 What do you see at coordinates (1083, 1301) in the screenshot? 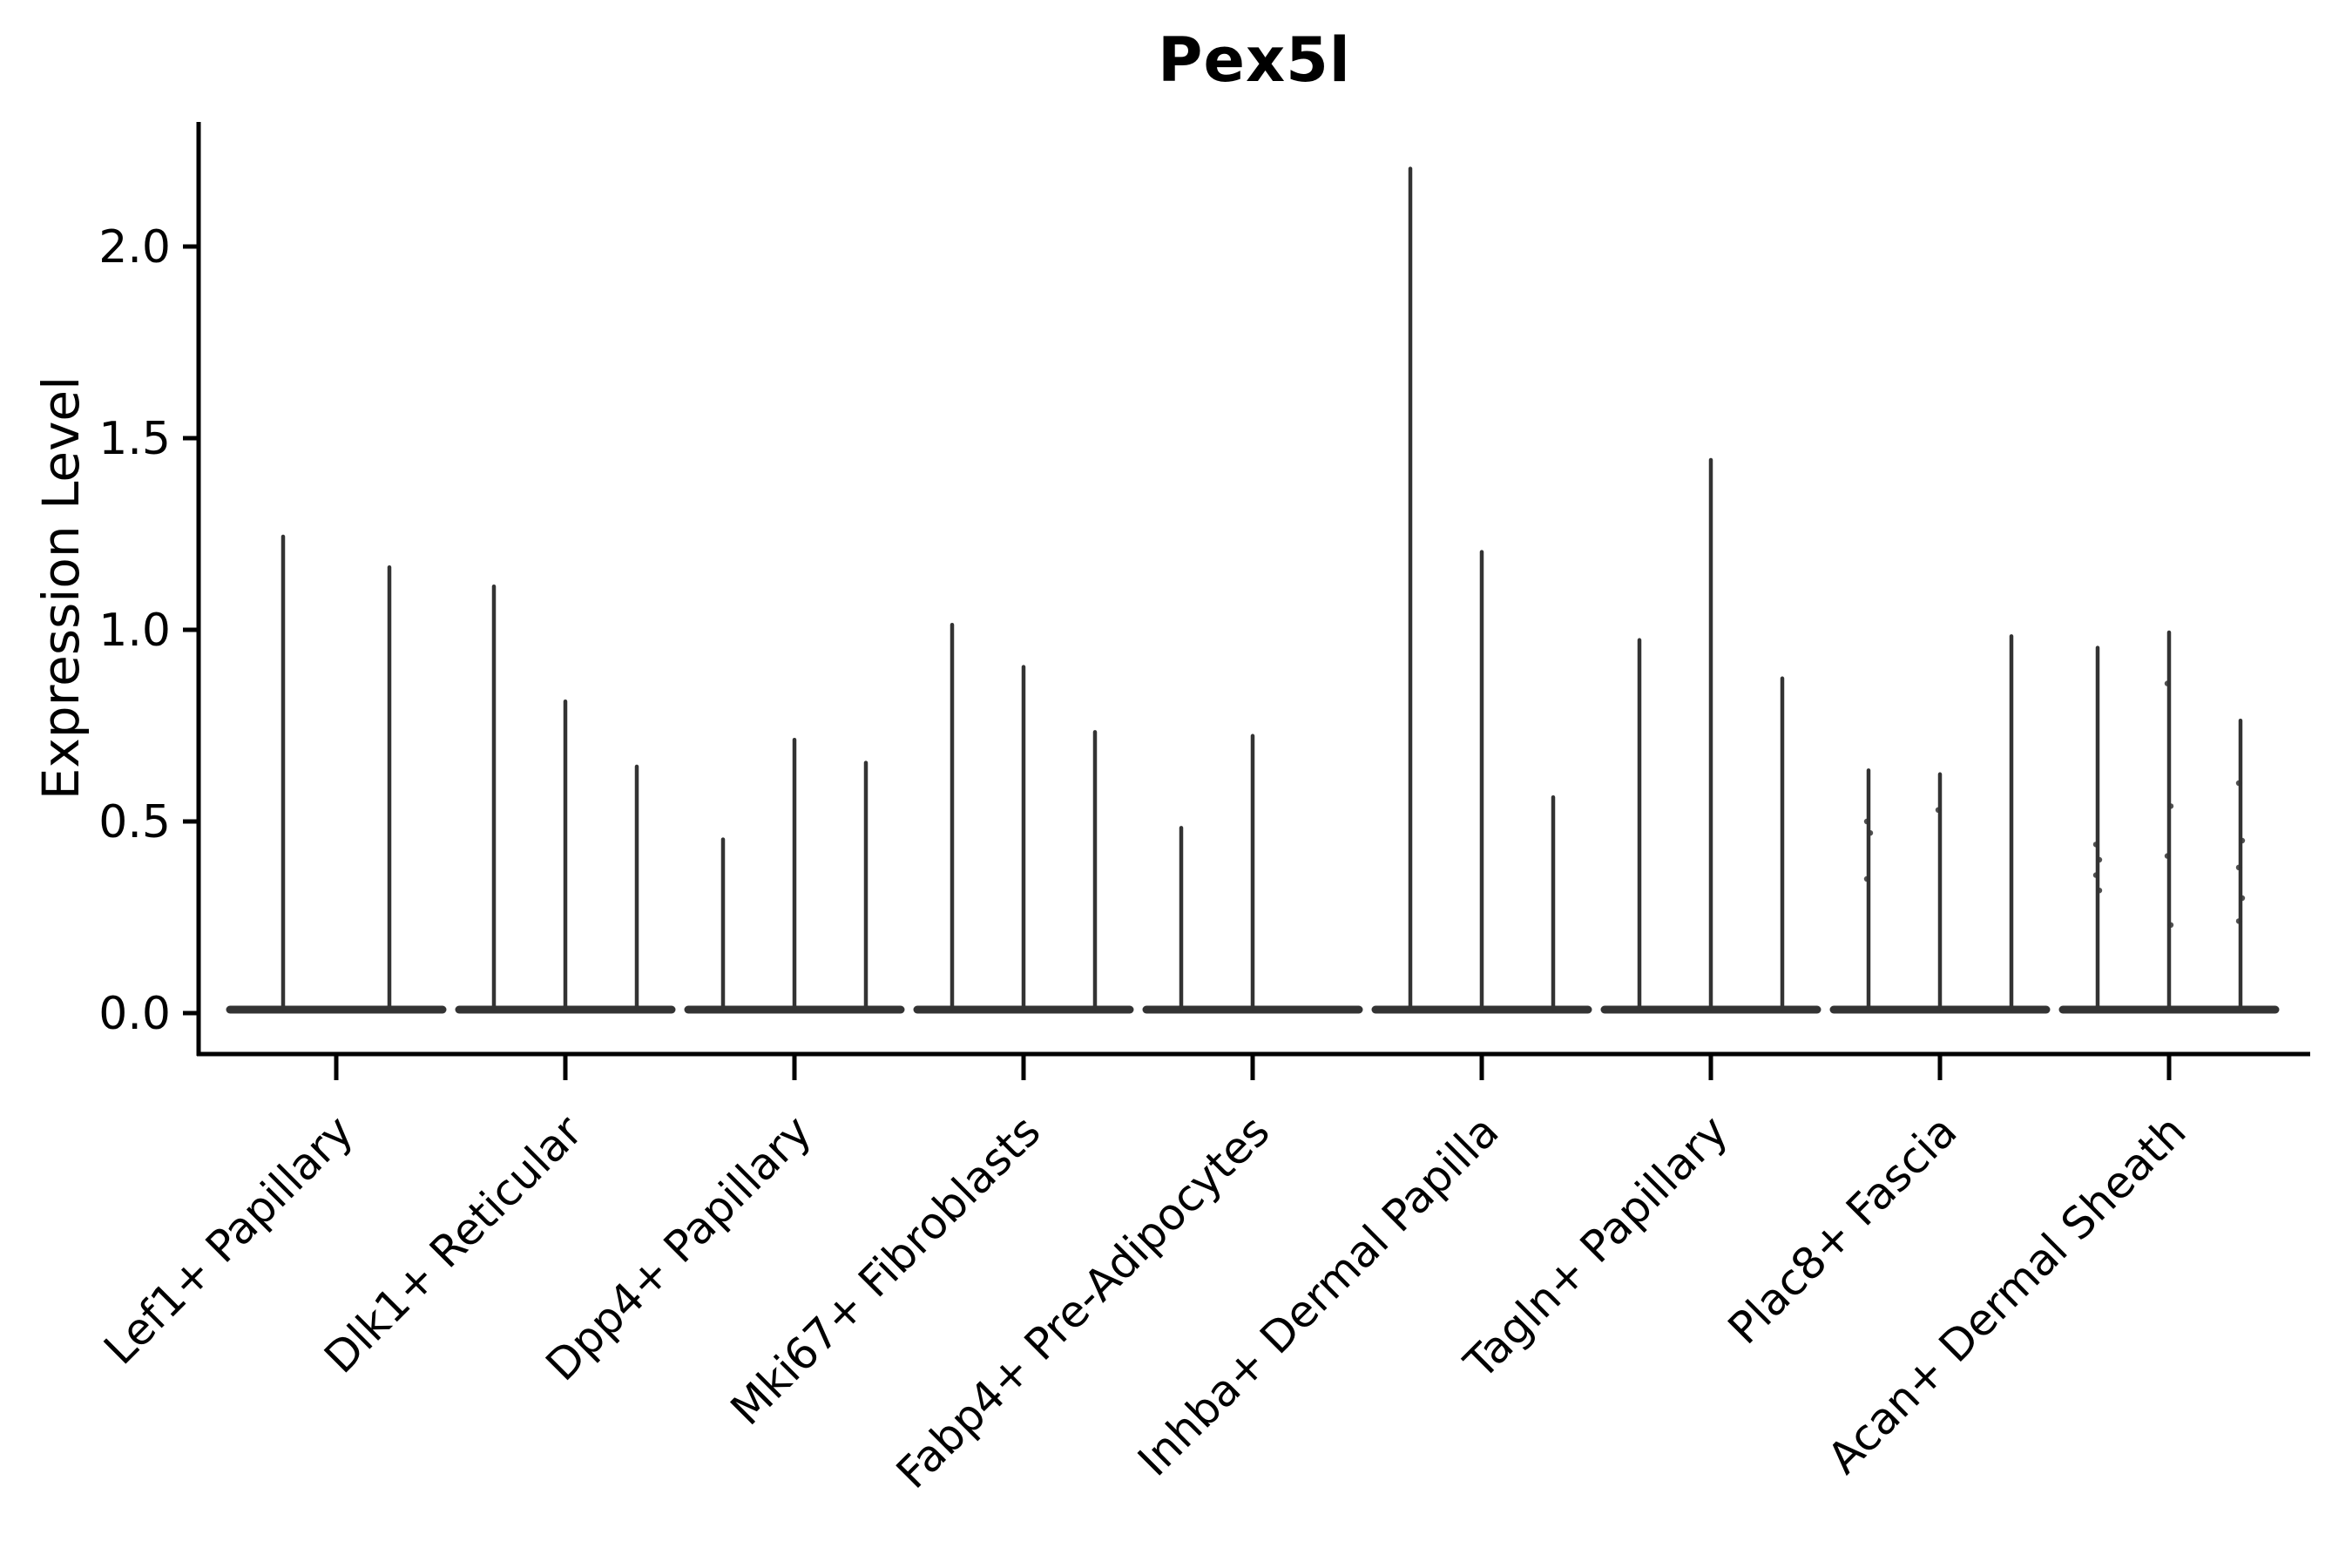
I see `x-tick-label: Fabp4+ Pre-Adipocytes` at bounding box center [1083, 1301].